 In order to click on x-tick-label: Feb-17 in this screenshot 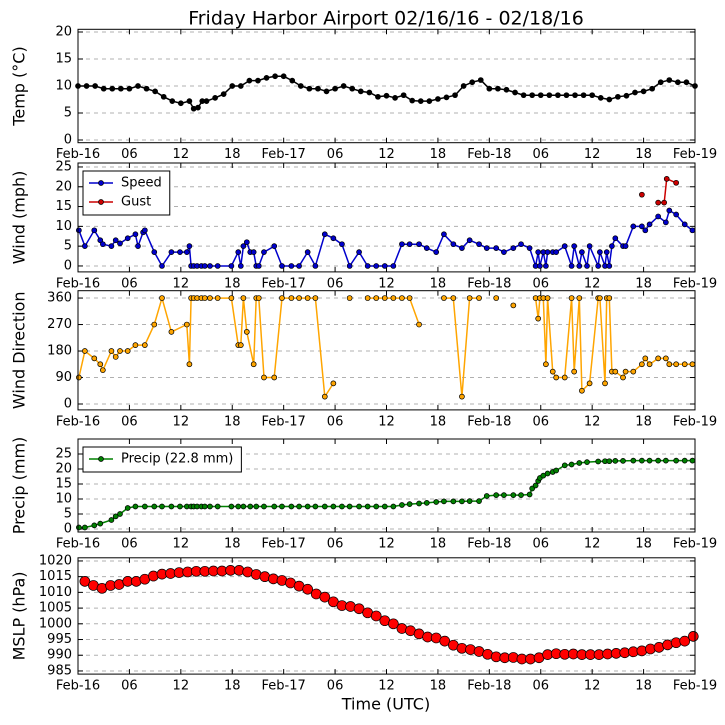, I will do `click(284, 283)`.